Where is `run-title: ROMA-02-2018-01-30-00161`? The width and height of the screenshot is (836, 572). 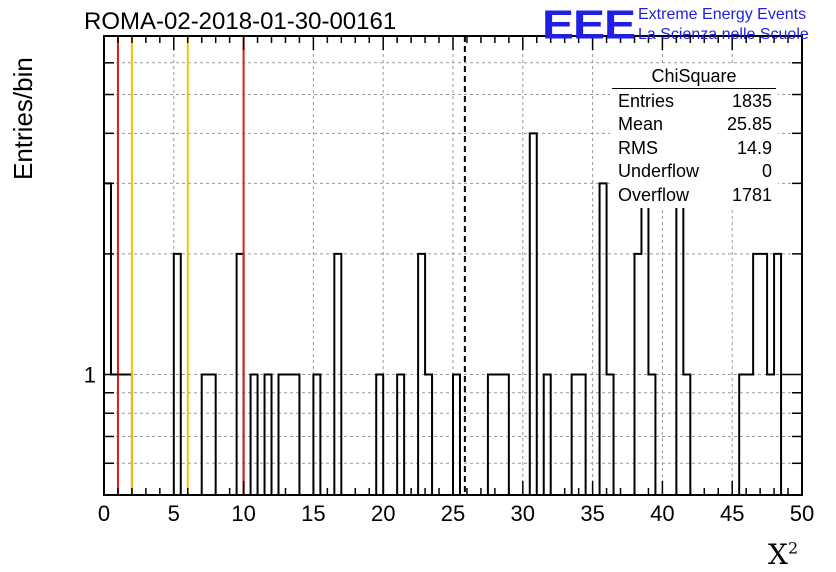 run-title: ROMA-02-2018-01-30-00161 is located at coordinates (240, 21).